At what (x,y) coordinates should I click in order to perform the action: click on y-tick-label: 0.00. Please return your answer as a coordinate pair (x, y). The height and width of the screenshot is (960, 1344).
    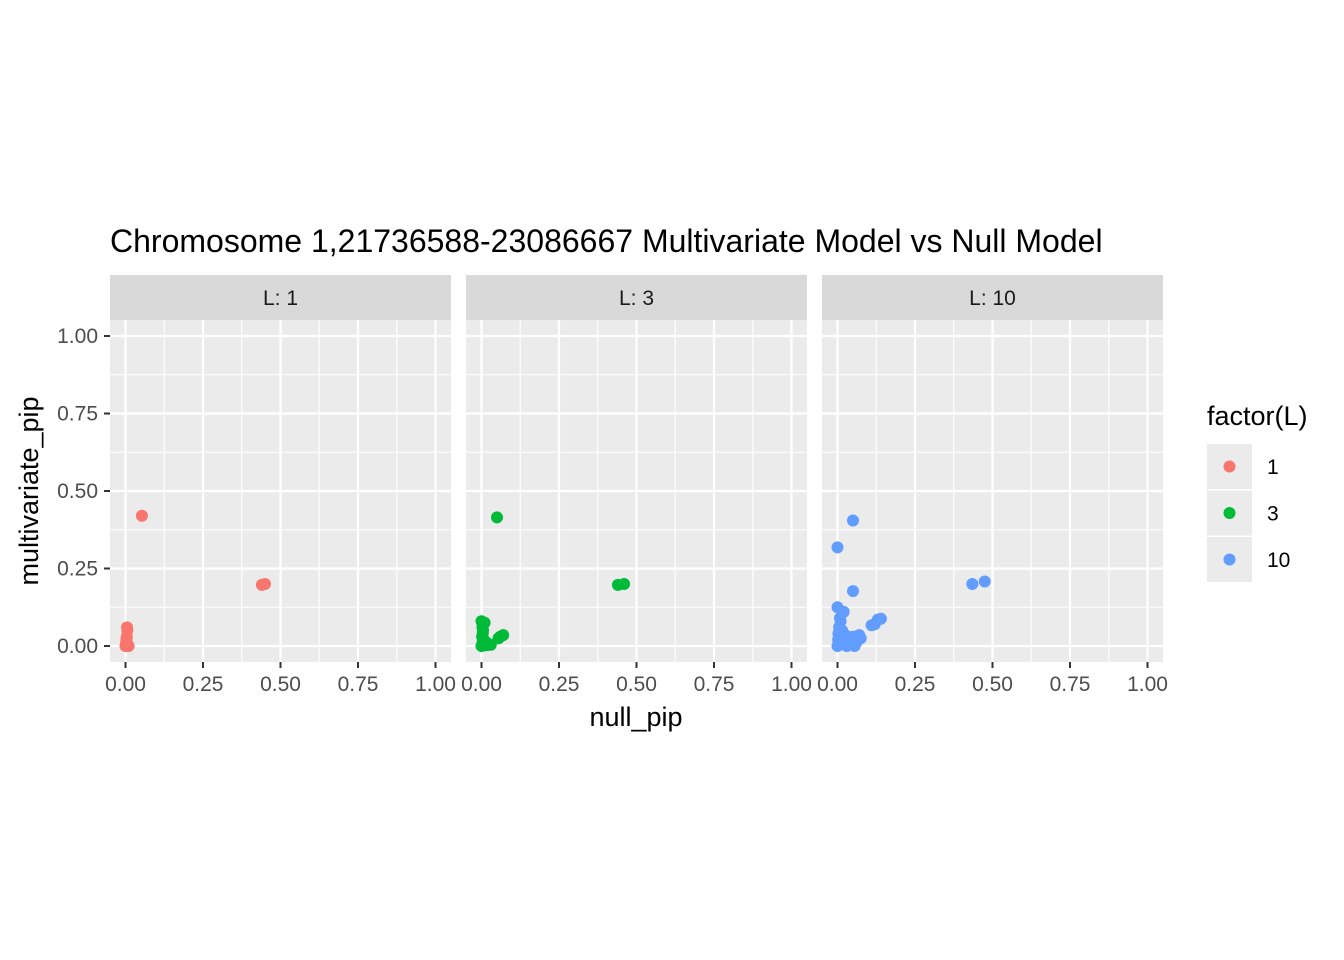
    Looking at the image, I should click on (77, 646).